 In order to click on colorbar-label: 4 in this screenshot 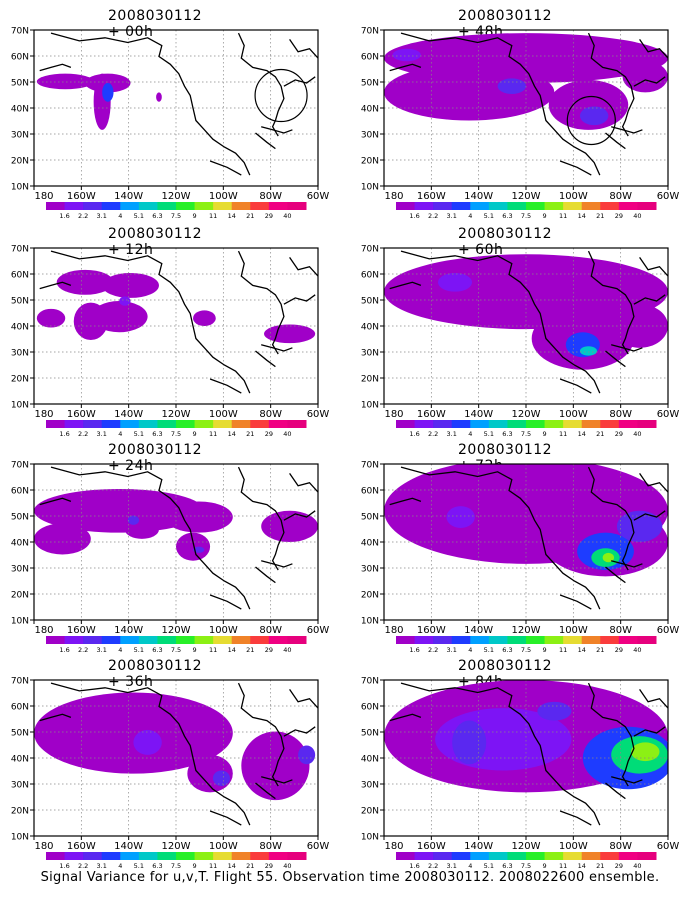, I will do `click(120, 650)`.